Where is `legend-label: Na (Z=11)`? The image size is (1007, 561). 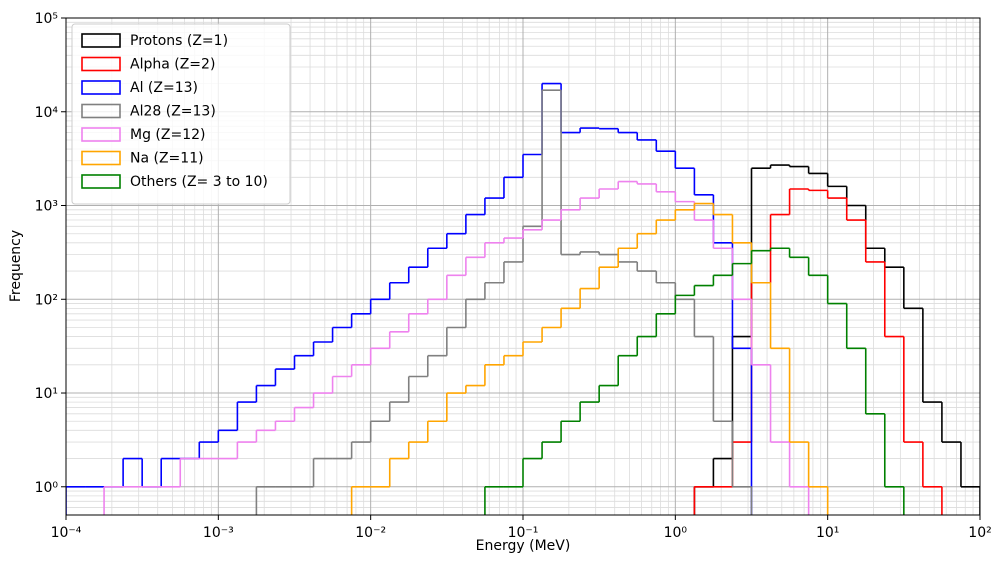 legend-label: Na (Z=11) is located at coordinates (167, 159).